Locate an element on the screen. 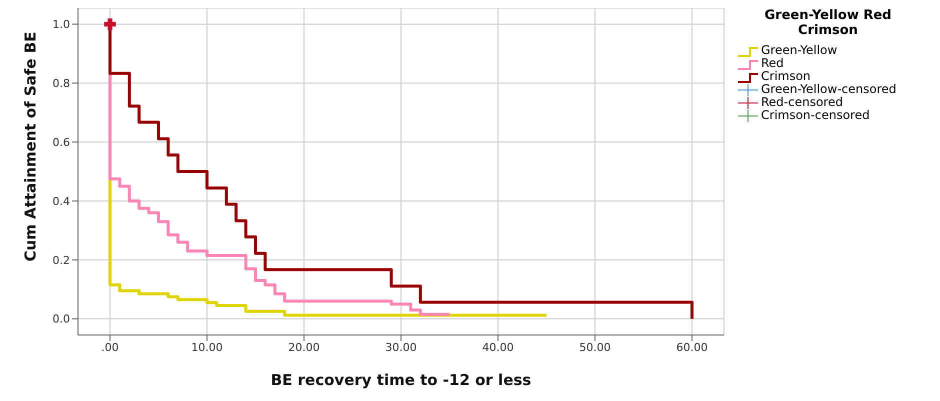 Image resolution: width=940 pixels, height=401 pixels. y-axis-title: Cum Attainment of Safe BE is located at coordinates (30, 147).